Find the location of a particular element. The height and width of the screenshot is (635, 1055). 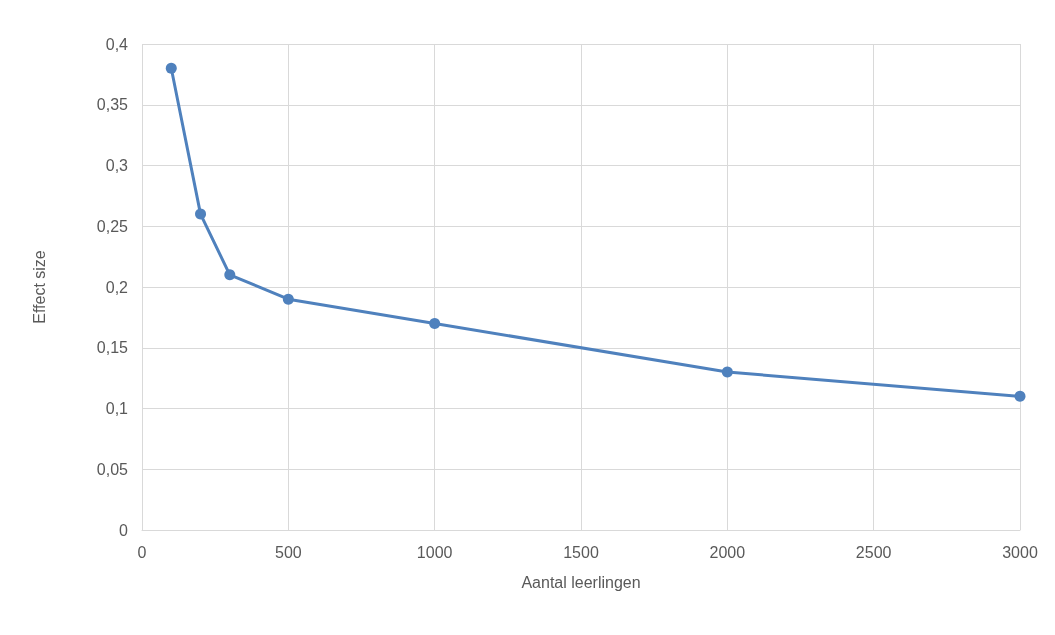

y-tick-label: 0,1 is located at coordinates (117, 408).